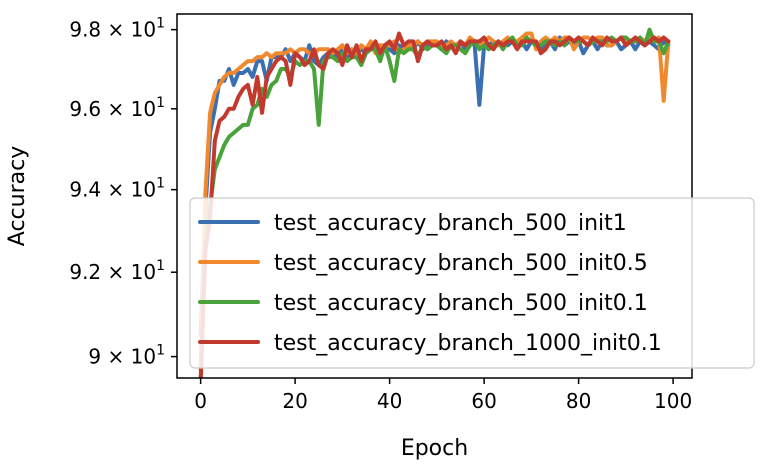  What do you see at coordinates (461, 303) in the screenshot?
I see `legend-label-3: test_accuracy_branch_500_init0.1` at bounding box center [461, 303].